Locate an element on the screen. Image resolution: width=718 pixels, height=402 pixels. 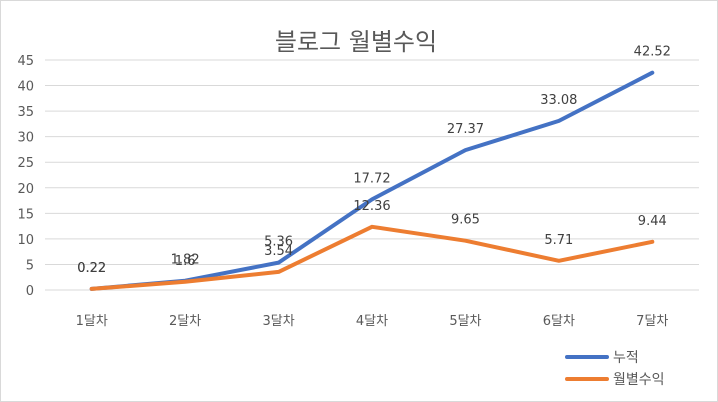
data-label: 1.82 is located at coordinates (185, 260).